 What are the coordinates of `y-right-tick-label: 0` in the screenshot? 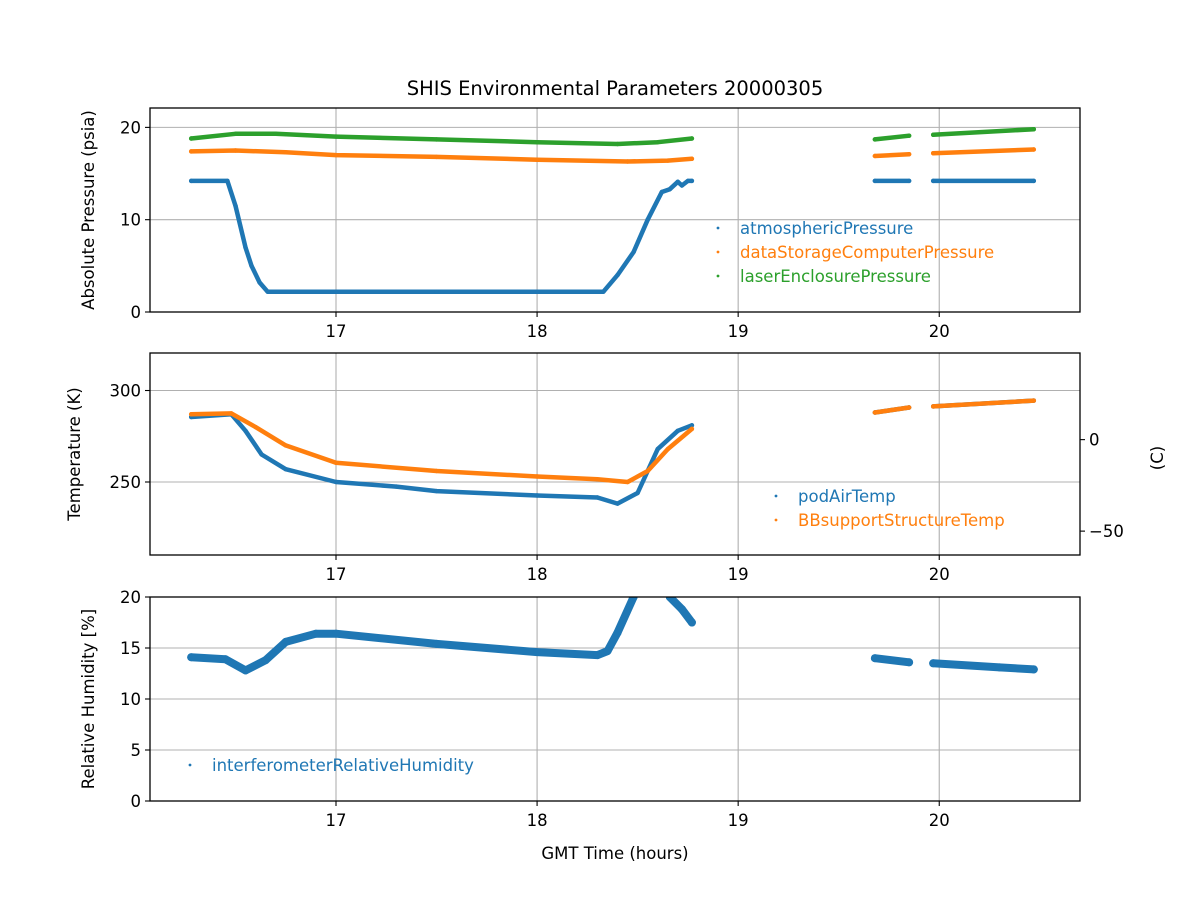 It's located at (1094, 440).